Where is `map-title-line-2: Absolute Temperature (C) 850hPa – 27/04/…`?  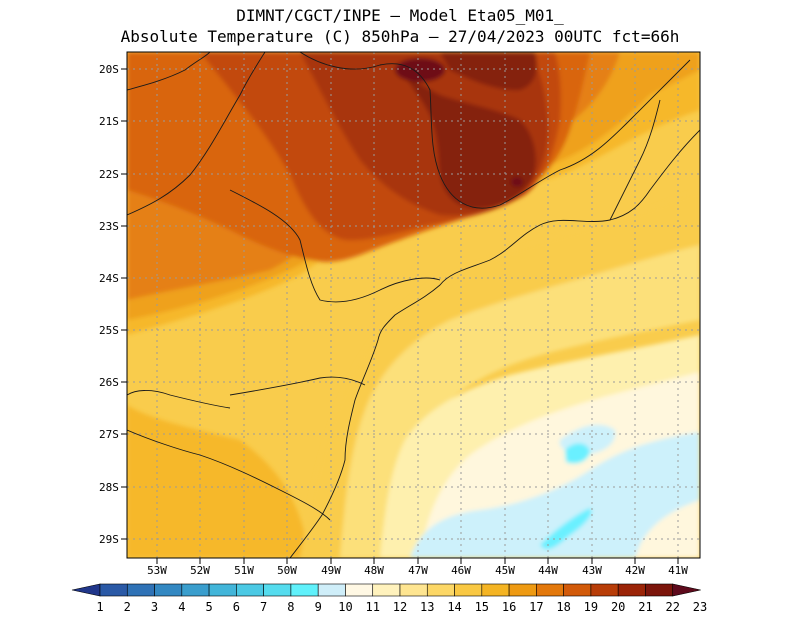
map-title-line-2: Absolute Temperature (C) 850hPa – 27/04/… is located at coordinates (400, 36).